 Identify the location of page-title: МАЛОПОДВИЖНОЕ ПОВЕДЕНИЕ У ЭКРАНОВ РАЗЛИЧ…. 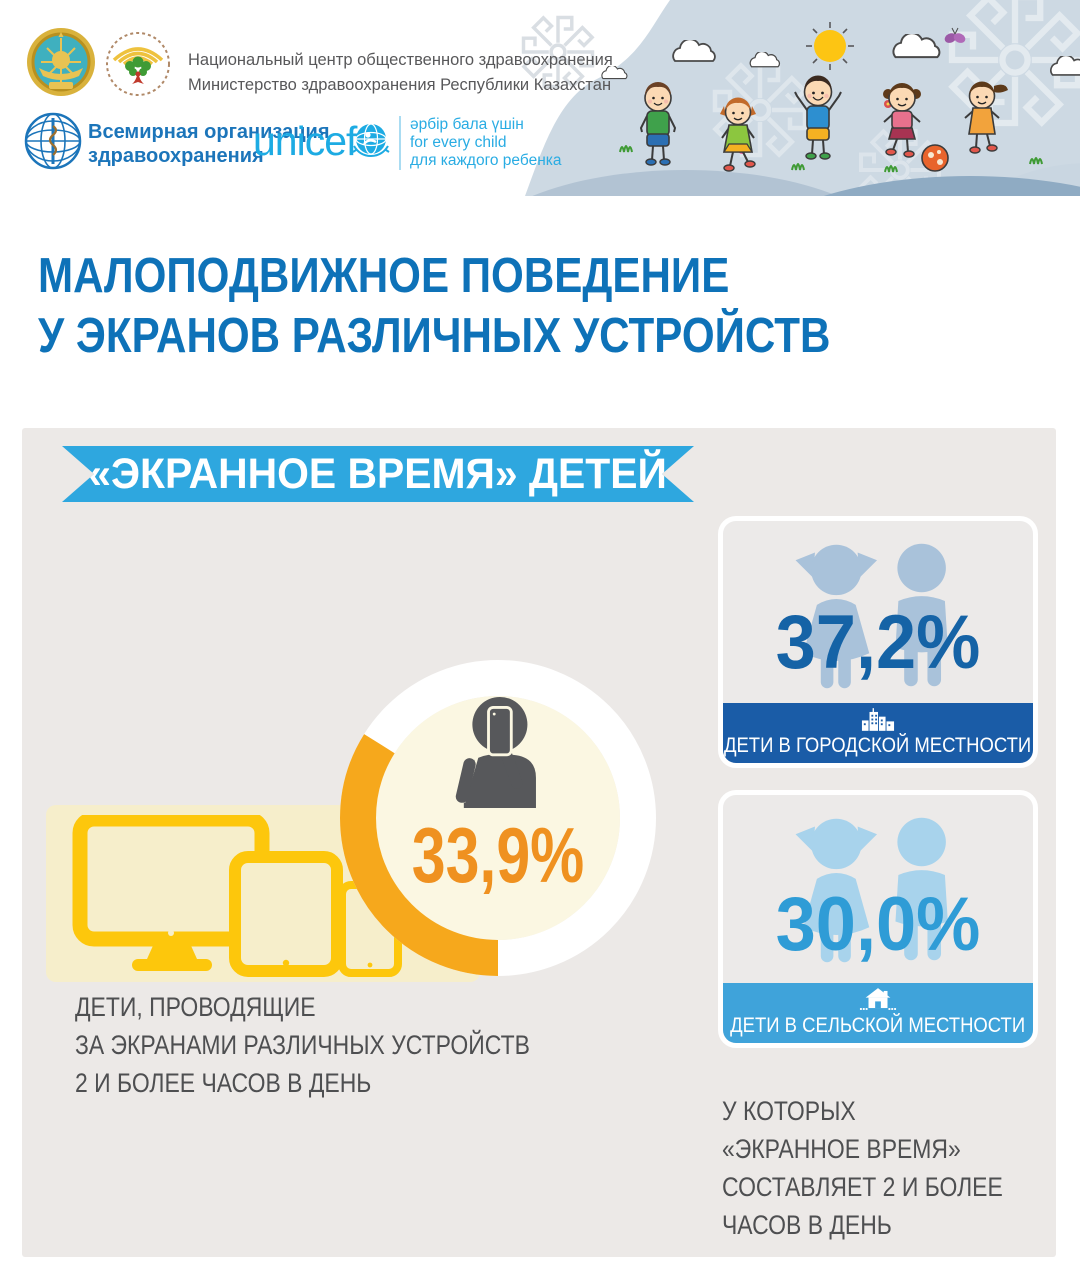
(498, 306).